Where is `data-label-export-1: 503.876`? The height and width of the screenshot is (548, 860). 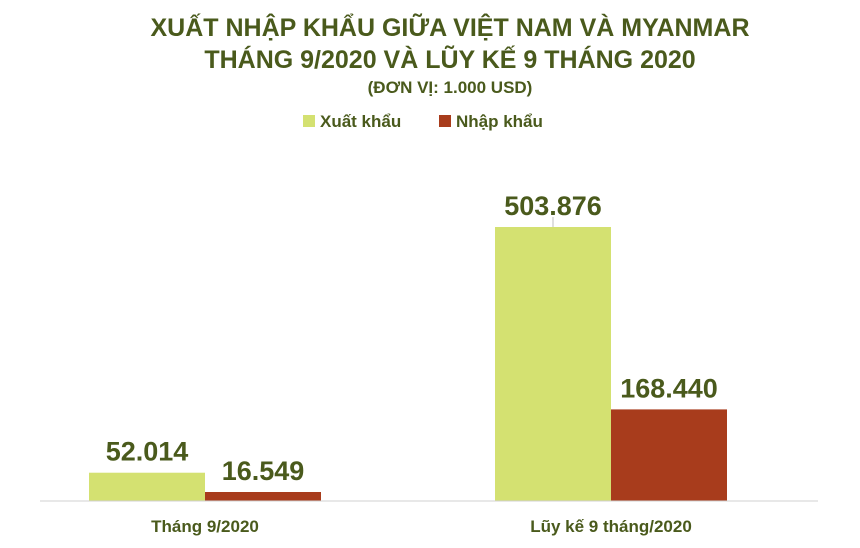 data-label-export-1: 503.876 is located at coordinates (553, 206).